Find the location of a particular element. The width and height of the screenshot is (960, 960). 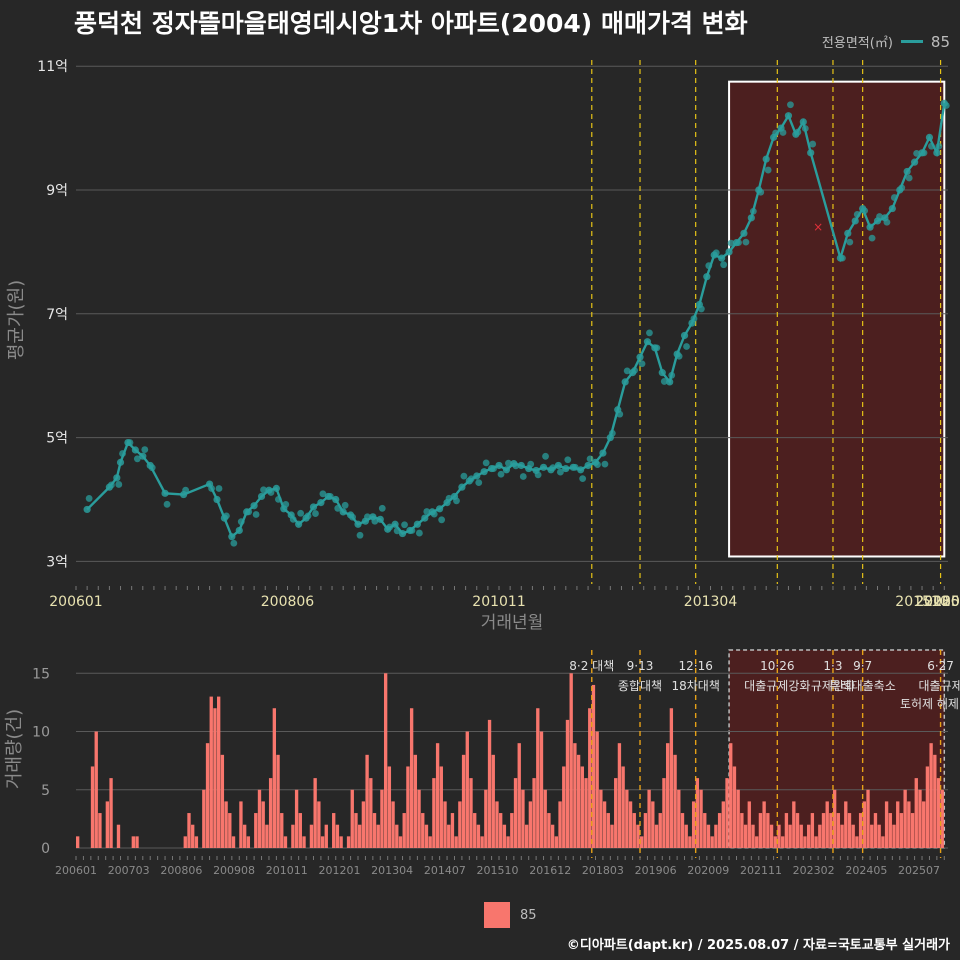

x-tick-label-bottom: 200703 is located at coordinates (129, 870).